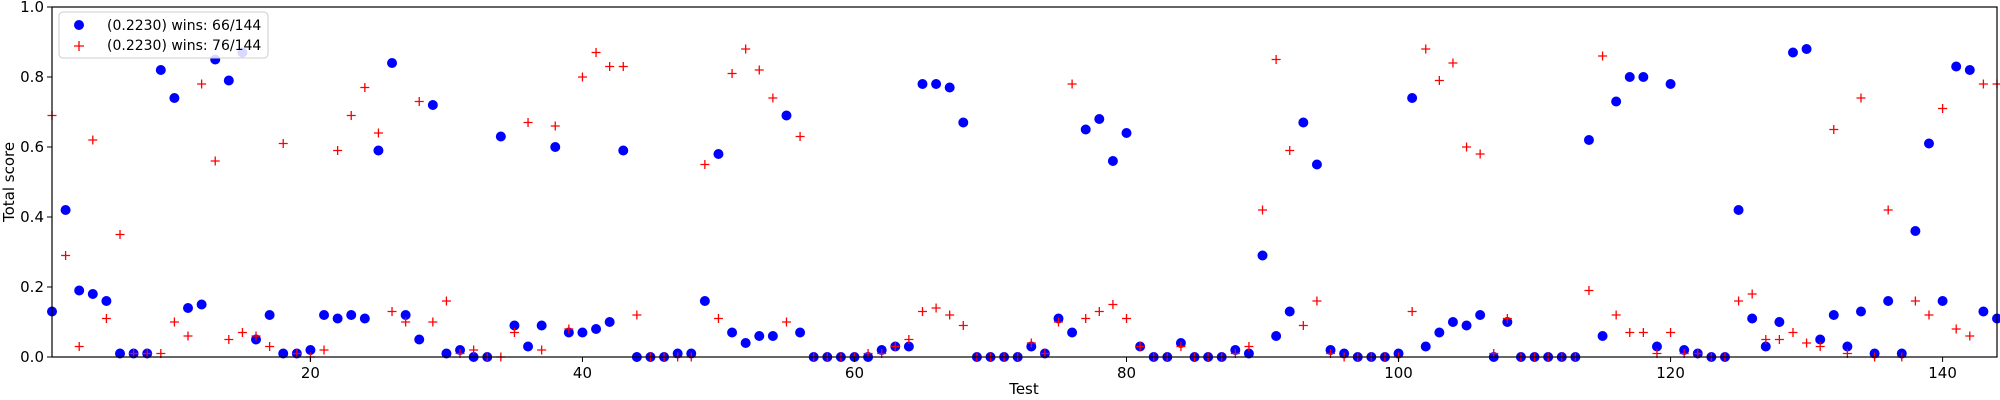  I want to click on legend-marker-circle, so click(79, 25).